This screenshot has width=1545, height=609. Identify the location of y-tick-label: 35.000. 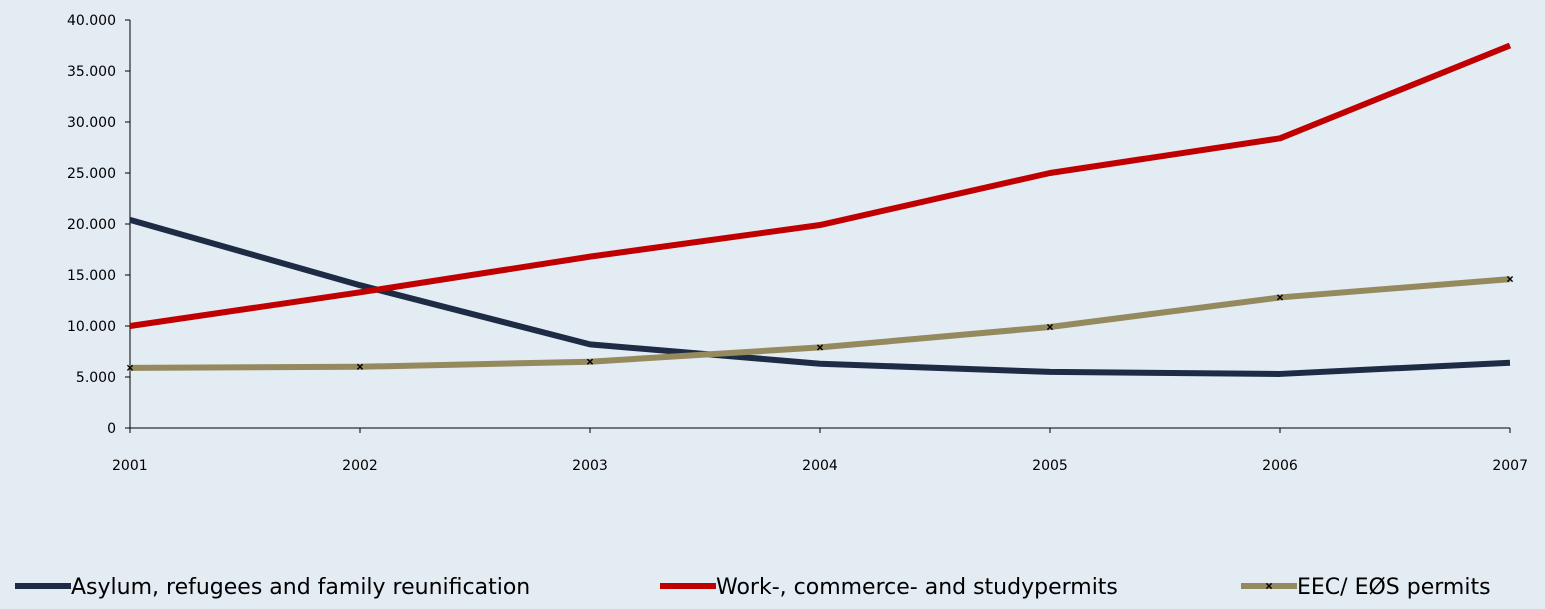
(91, 72).